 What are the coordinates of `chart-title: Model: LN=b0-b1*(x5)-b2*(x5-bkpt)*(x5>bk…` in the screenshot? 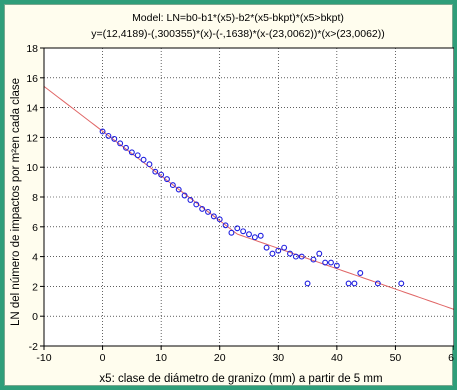 It's located at (238, 18).